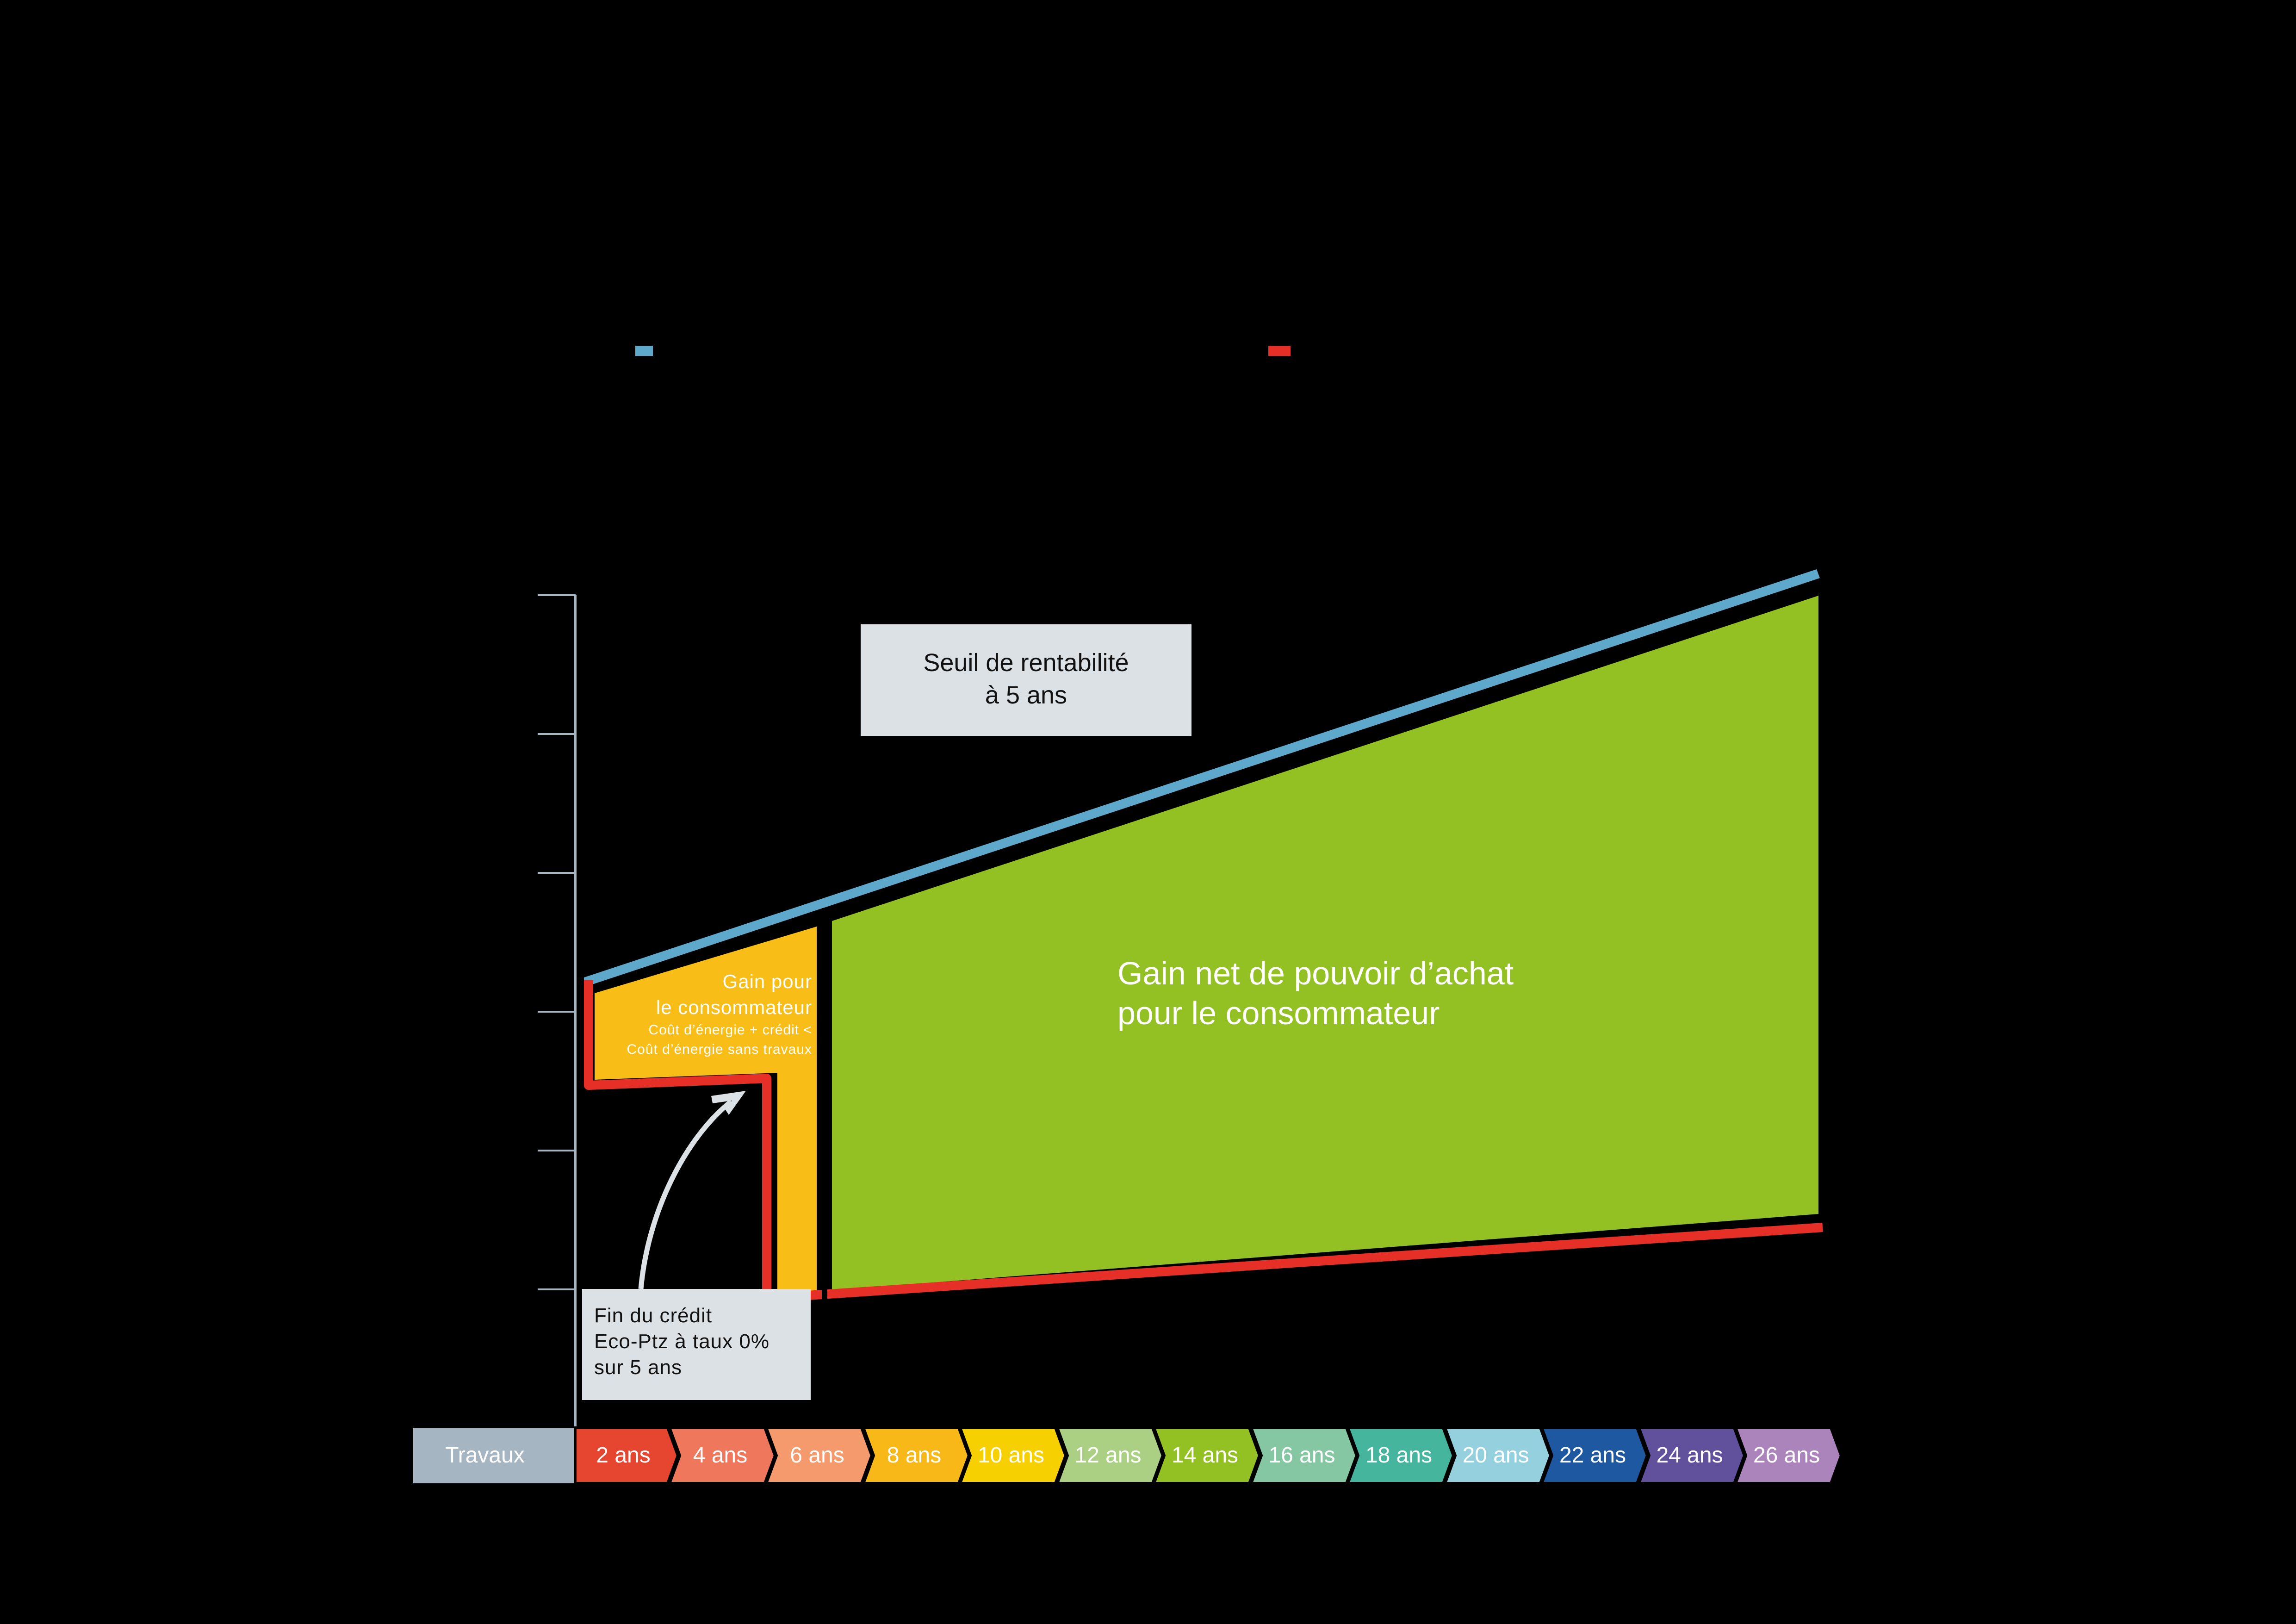 The width and height of the screenshot is (2296, 1624). What do you see at coordinates (644, 351) in the screenshot?
I see `legend-swatch-blue` at bounding box center [644, 351].